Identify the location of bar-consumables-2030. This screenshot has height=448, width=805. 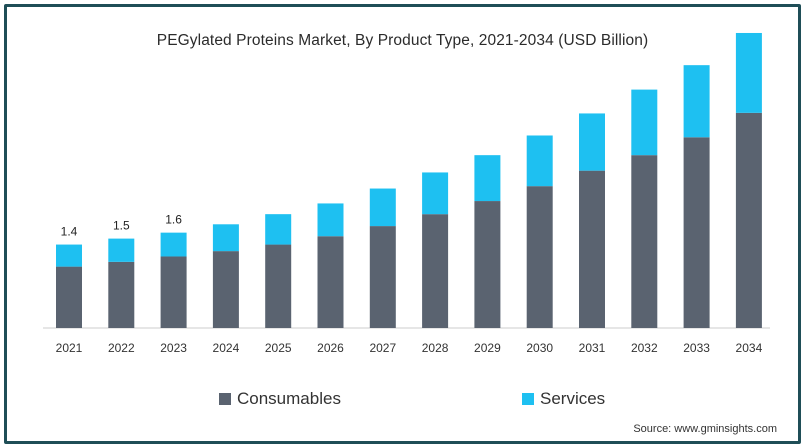
(539, 257).